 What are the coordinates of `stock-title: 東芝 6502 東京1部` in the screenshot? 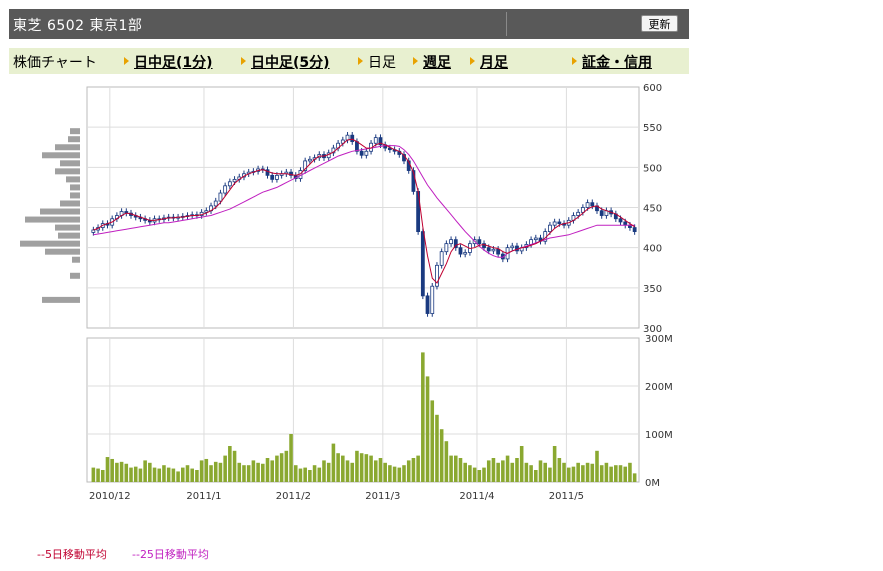 It's located at (78, 26).